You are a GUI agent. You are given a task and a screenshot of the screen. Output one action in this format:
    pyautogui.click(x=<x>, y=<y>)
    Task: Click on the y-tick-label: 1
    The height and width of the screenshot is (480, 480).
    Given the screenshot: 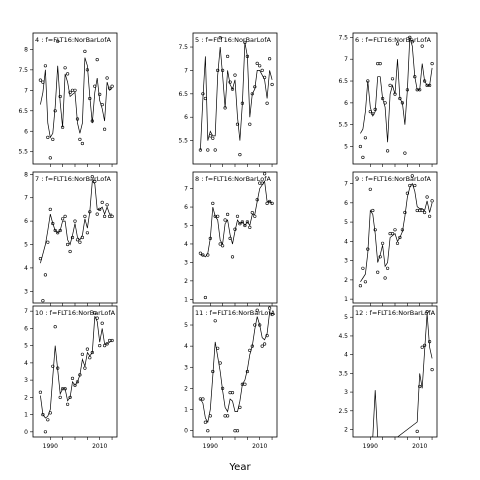 What is the action you would take?
    pyautogui.click(x=346, y=299)
    